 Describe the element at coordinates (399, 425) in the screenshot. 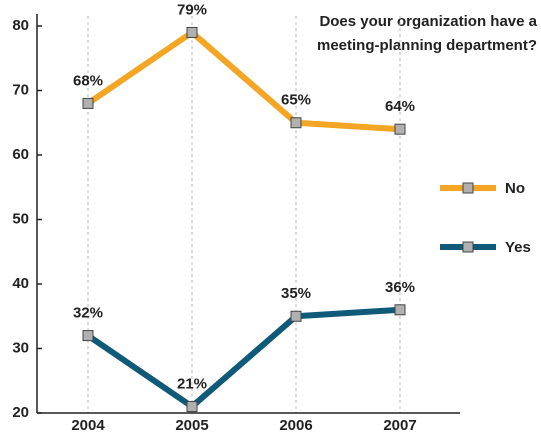

I see `x-tick-label: 2007` at that location.